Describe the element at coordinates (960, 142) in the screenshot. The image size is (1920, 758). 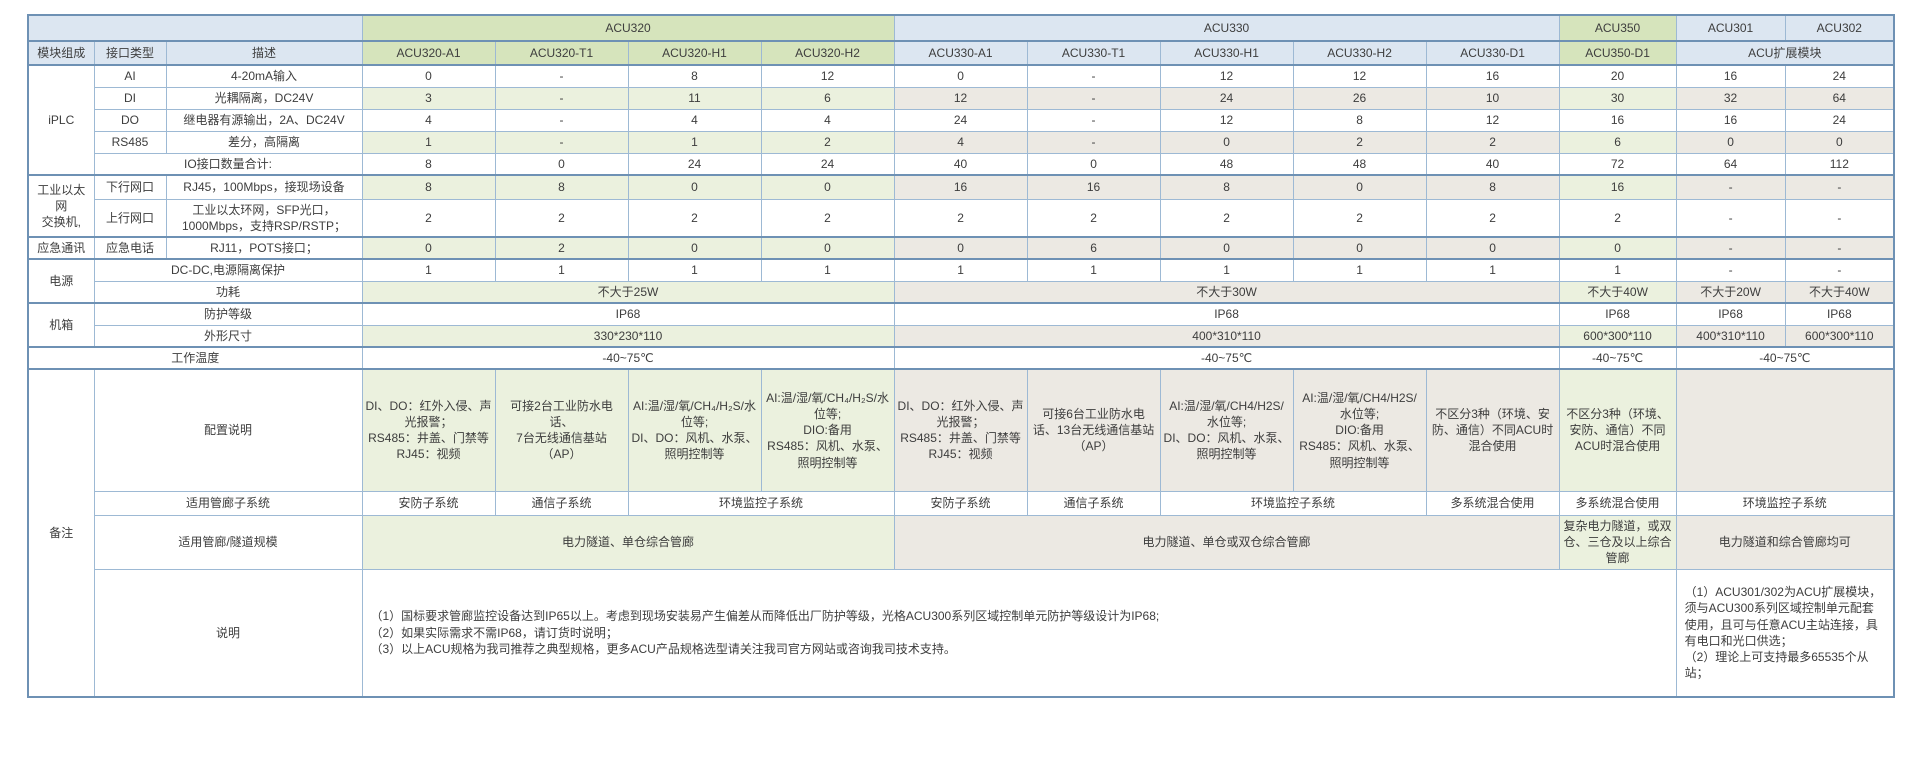
I see `value-cell: 4` at that location.